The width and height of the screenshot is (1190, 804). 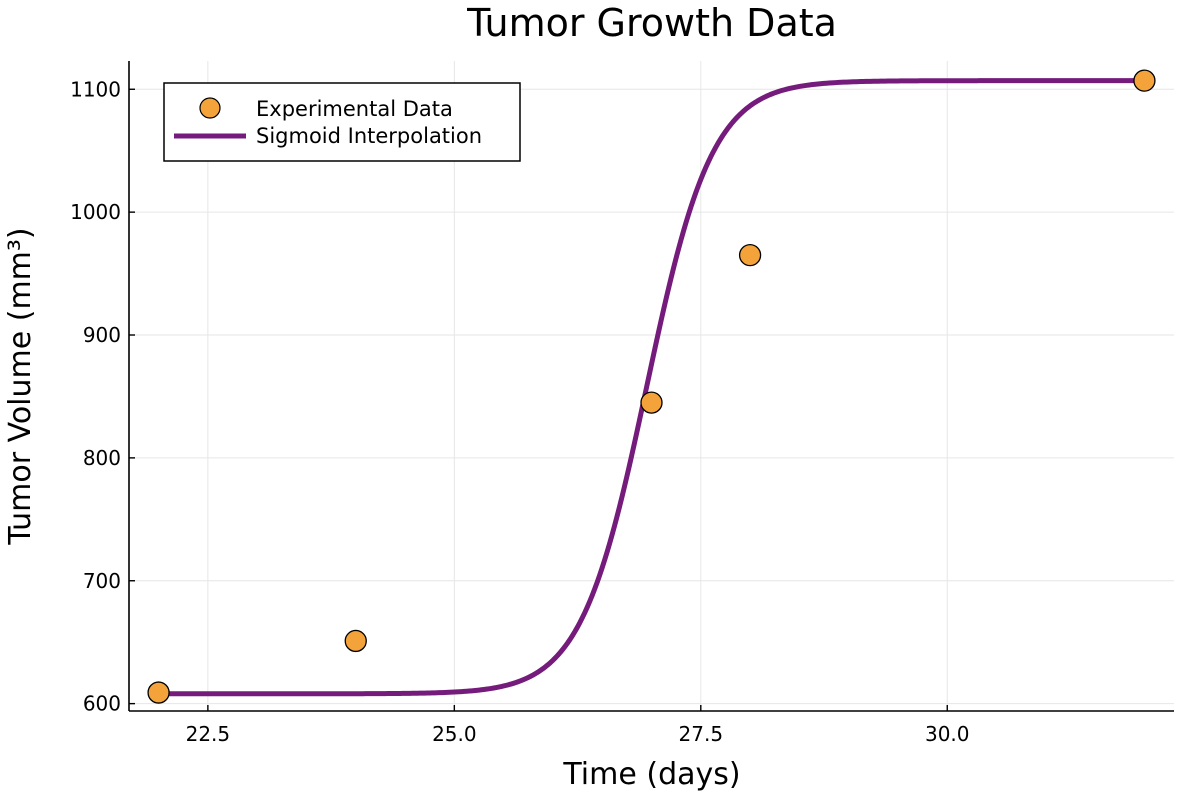 What do you see at coordinates (354, 109) in the screenshot?
I see `legend-label-experimental: Experimental Data` at bounding box center [354, 109].